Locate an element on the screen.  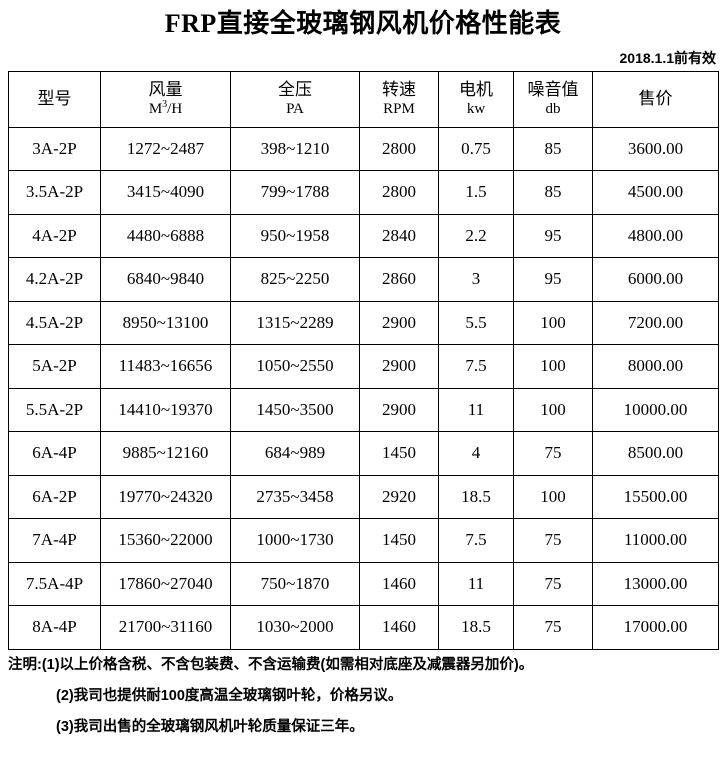
cell-motor: 2.2 is located at coordinates (476, 235).